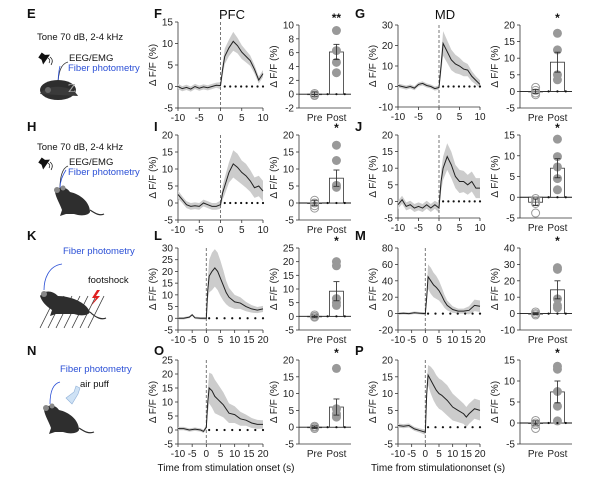 The width and height of the screenshot is (600, 486). What do you see at coordinates (510, 249) in the screenshot?
I see `y-tick-label: 40` at bounding box center [510, 249].